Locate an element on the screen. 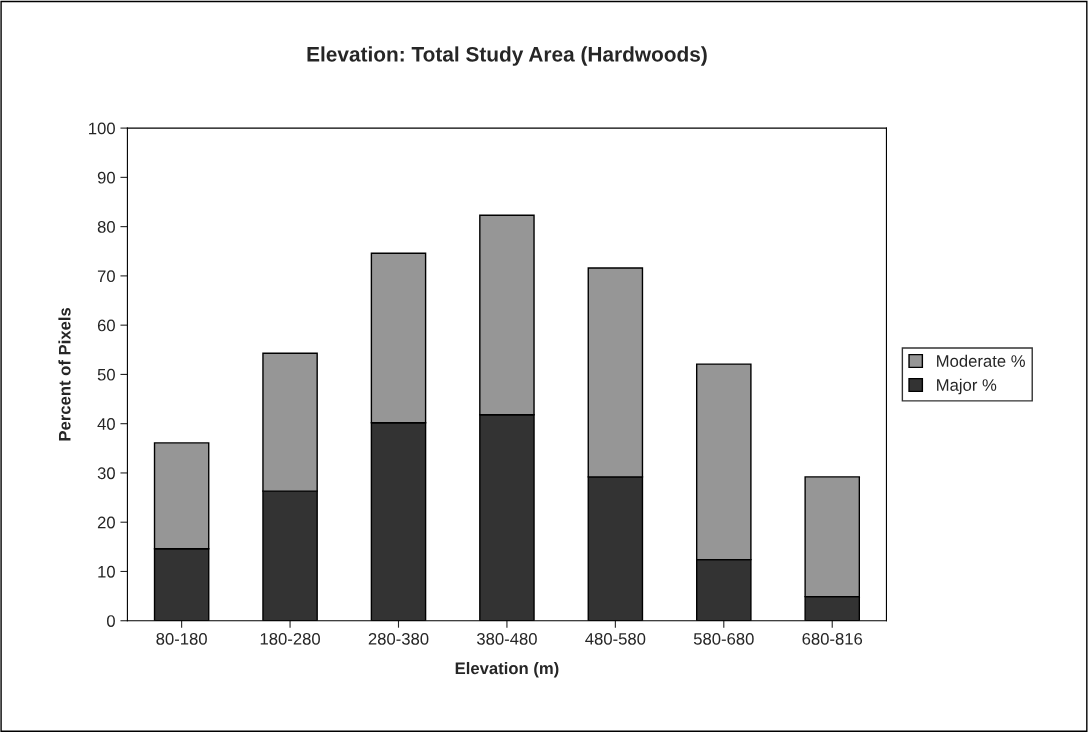 This screenshot has width=1089, height=732. y-axis-title: Percent of Pixels is located at coordinates (64, 374).